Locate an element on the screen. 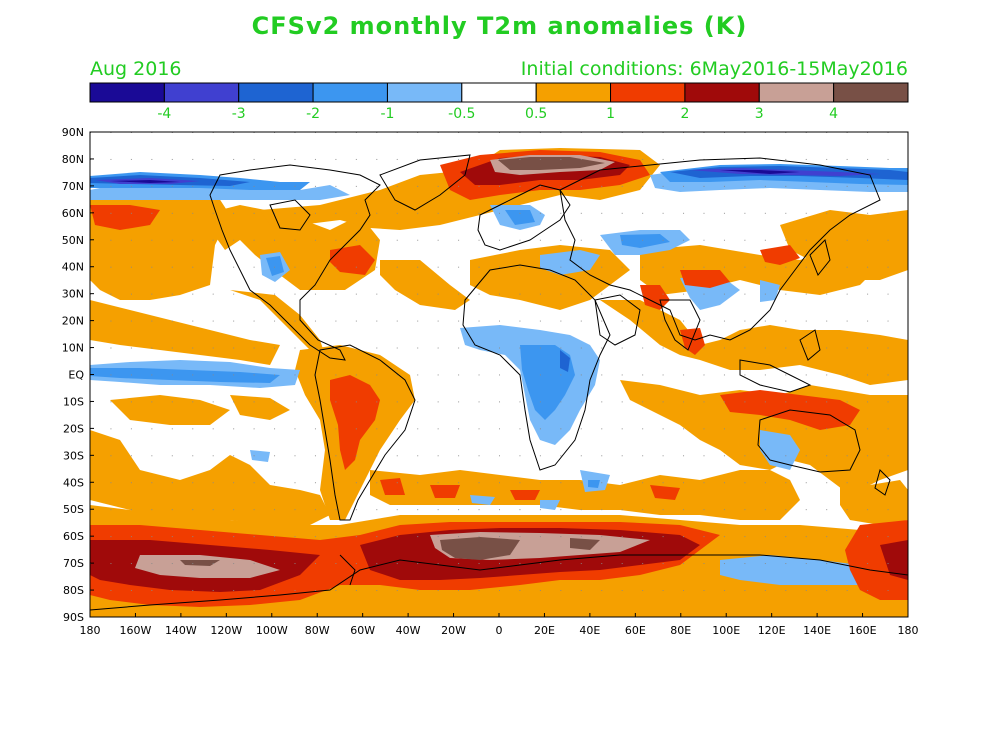 This screenshot has height=754, width=999. longitude-label: 120W is located at coordinates (226, 630).